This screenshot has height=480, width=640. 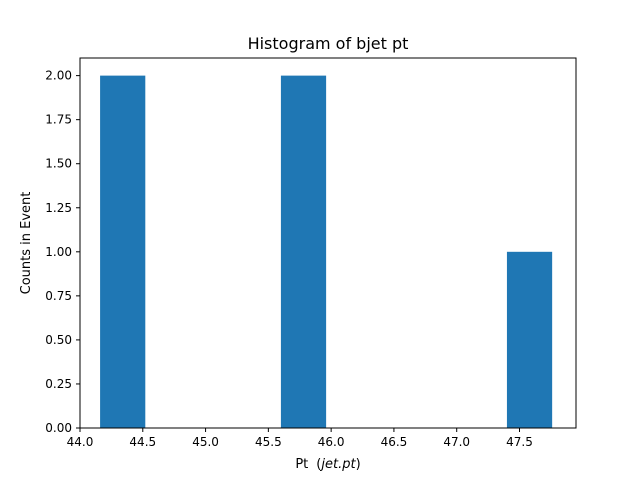 What do you see at coordinates (268, 442) in the screenshot?
I see `x-tick-label-3: 45.5` at bounding box center [268, 442].